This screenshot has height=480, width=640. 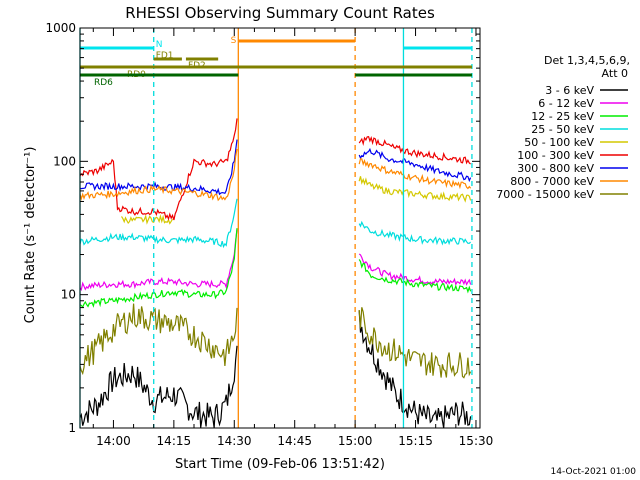 What do you see at coordinates (555, 155) in the screenshot?
I see `legend-entry-label: 100 - 300 keV` at bounding box center [555, 155].